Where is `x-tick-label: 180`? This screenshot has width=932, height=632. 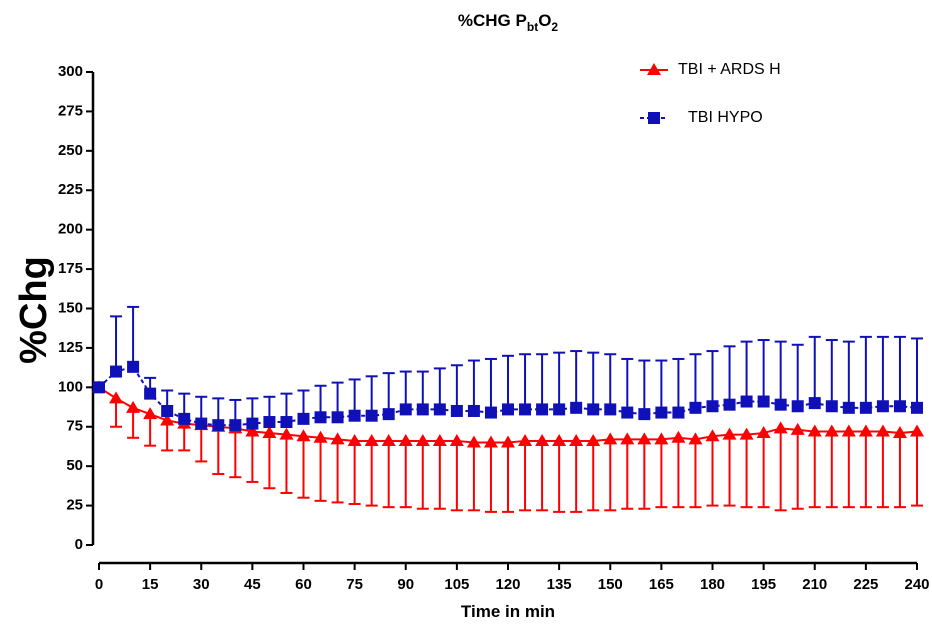
x-tick-label: 180 is located at coordinates (712, 584).